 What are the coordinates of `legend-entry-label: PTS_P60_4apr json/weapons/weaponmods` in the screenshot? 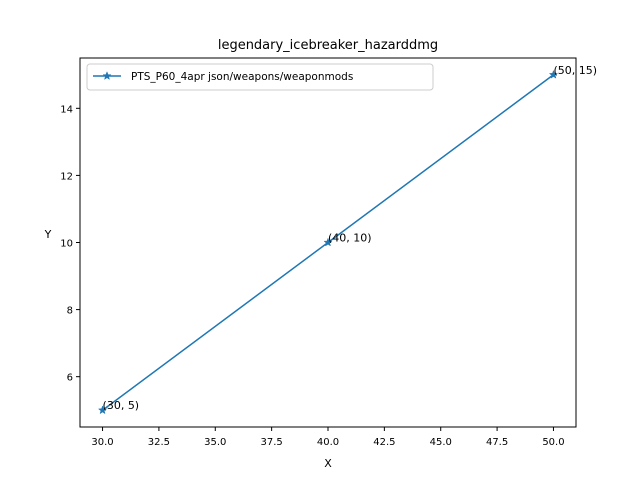 It's located at (242, 77).